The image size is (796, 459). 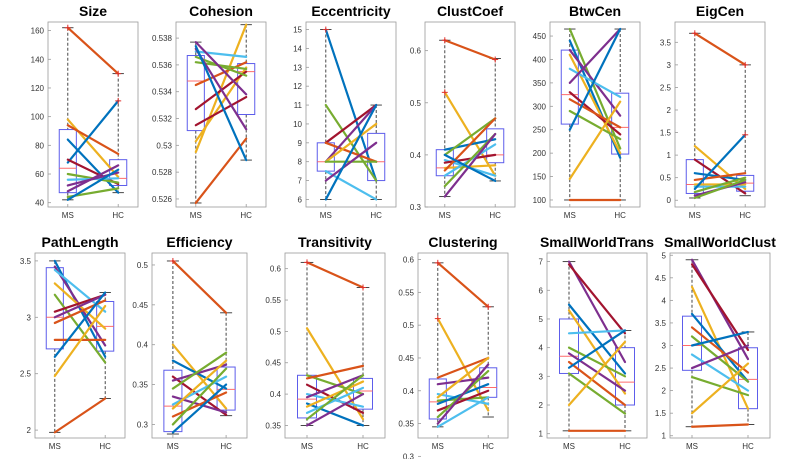 I want to click on panel-smallworldtrans: SmallWorldTrans 1 2 3 4 5 6 7 MS HC, so click(x=597, y=342).